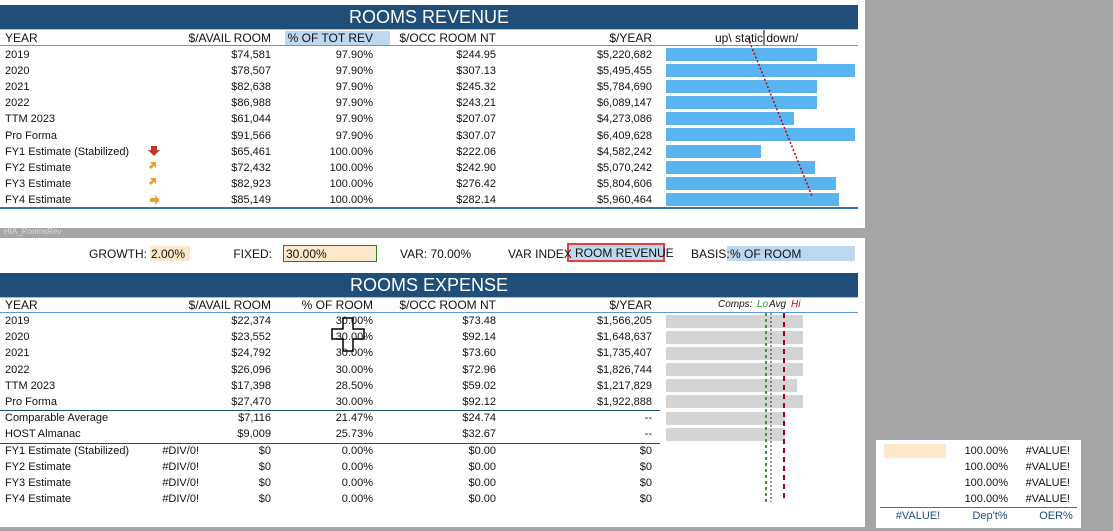 The height and width of the screenshot is (531, 1113). I want to click on header-highlight, so click(337, 38).